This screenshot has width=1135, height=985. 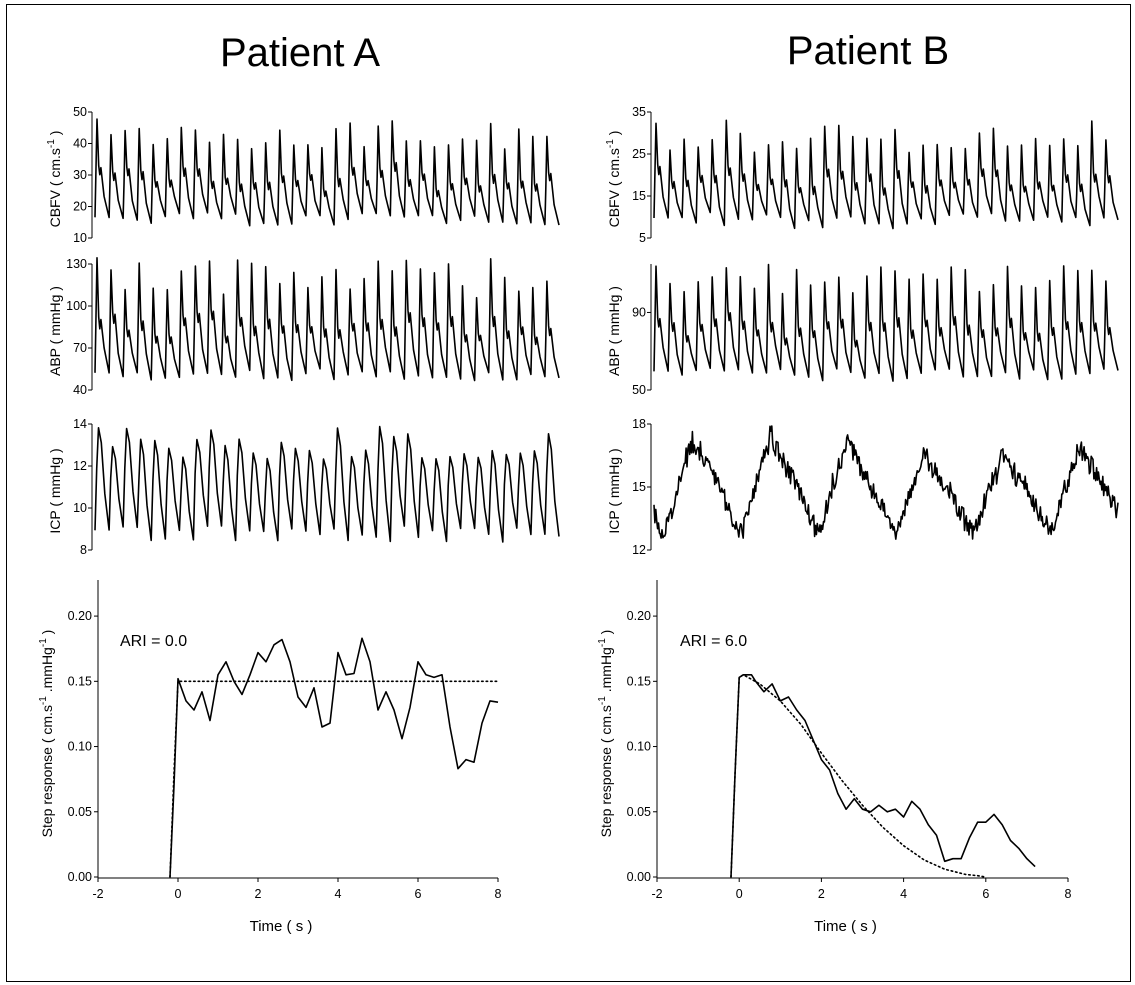 What do you see at coordinates (639, 112) in the screenshot?
I see `b-cbfv-y-tick-label: 35` at bounding box center [639, 112].